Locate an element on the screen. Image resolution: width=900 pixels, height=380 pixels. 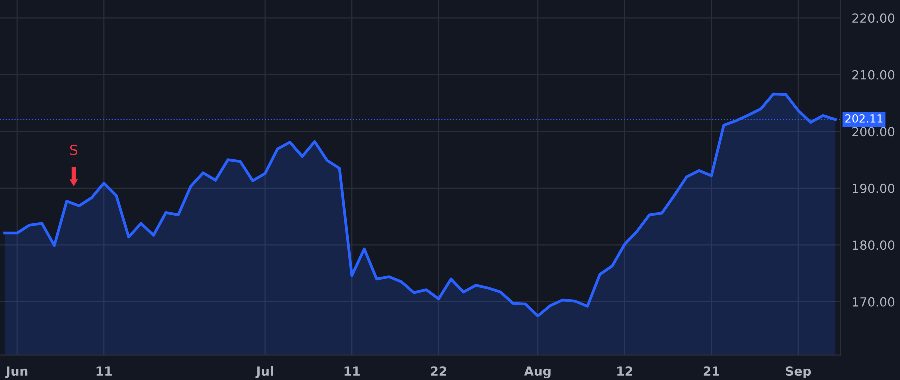
y-tick-label: 200.00 is located at coordinates (873, 132).